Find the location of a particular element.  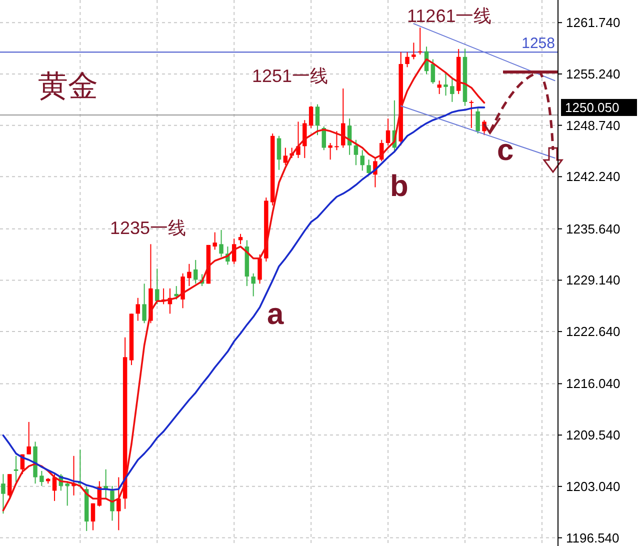

y-tick-label: 1255.240 is located at coordinates (593, 74).